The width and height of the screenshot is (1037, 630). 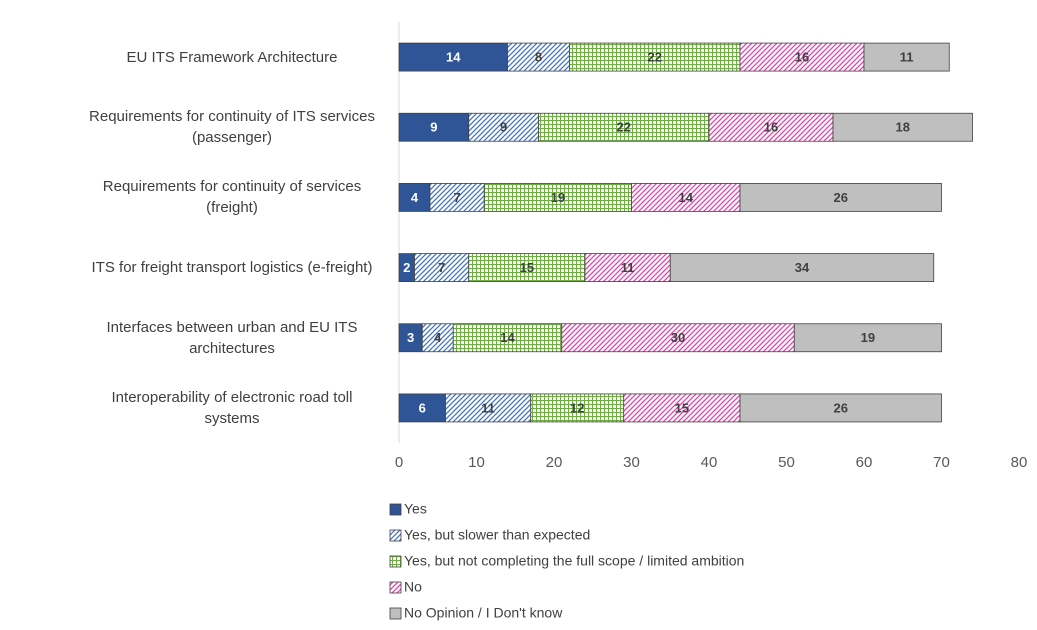 What do you see at coordinates (1019, 462) in the screenshot?
I see `x-tick-label: 80` at bounding box center [1019, 462].